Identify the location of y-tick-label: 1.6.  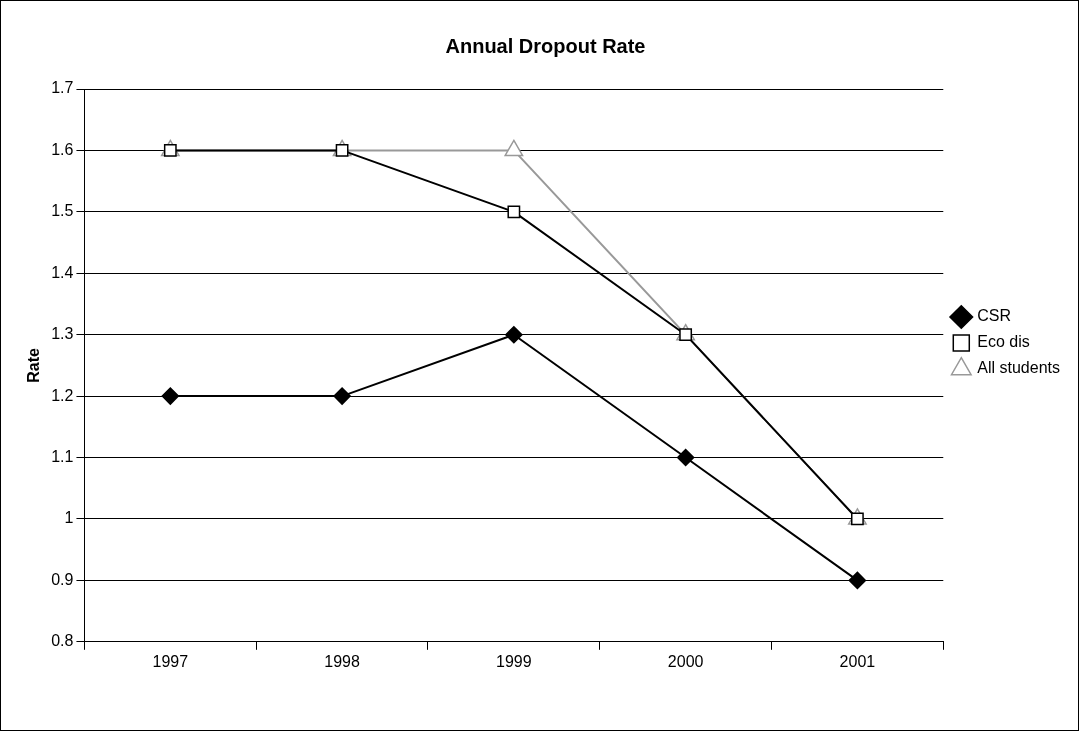
(62, 149).